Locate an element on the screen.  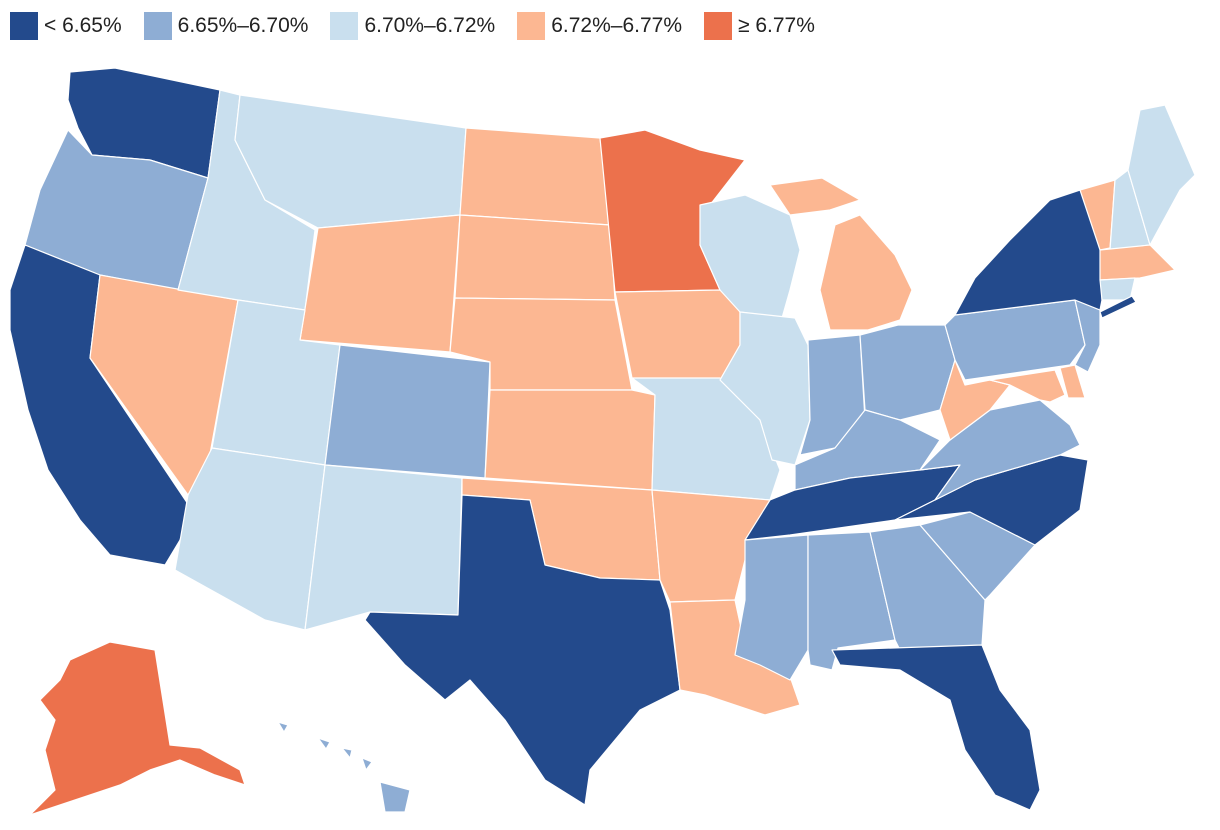
state-hi is located at coordinates (344, 767).